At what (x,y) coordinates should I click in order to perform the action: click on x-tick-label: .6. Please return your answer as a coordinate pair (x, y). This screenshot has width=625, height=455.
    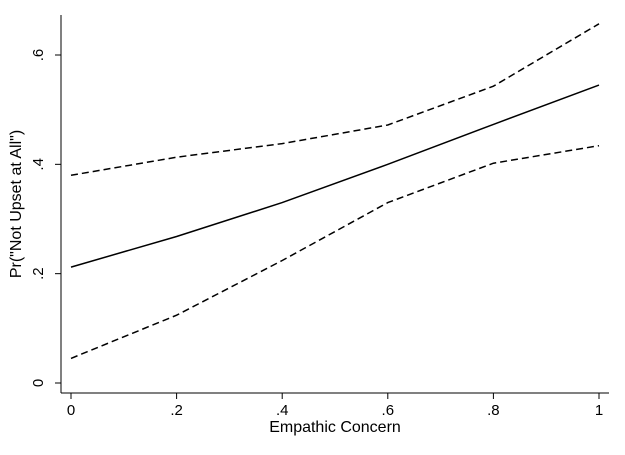
    Looking at the image, I should click on (388, 410).